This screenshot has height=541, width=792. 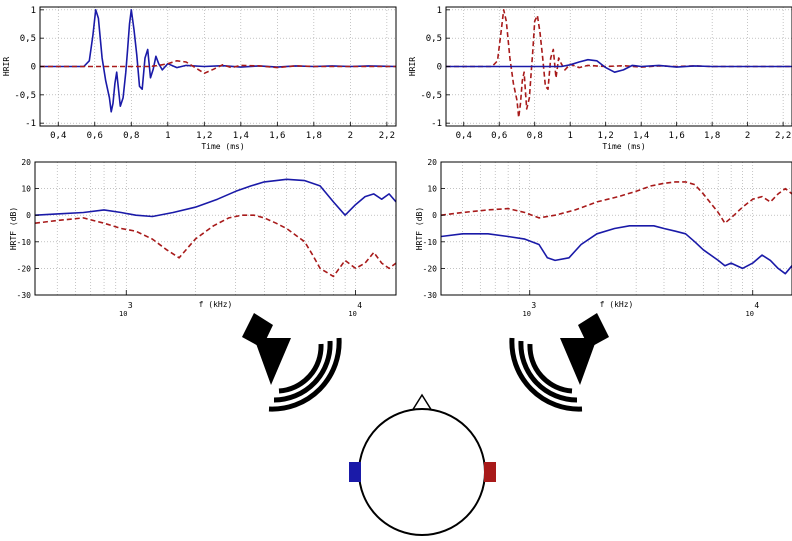 I want to click on grid, so click(x=215, y=228).